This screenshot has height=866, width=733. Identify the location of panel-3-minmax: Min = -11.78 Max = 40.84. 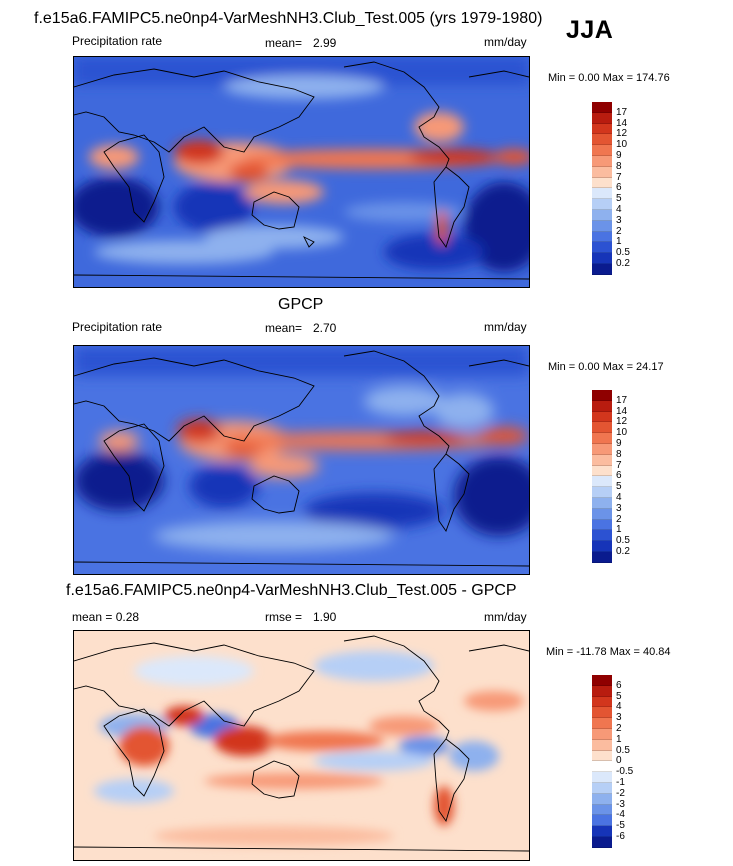
(608, 652).